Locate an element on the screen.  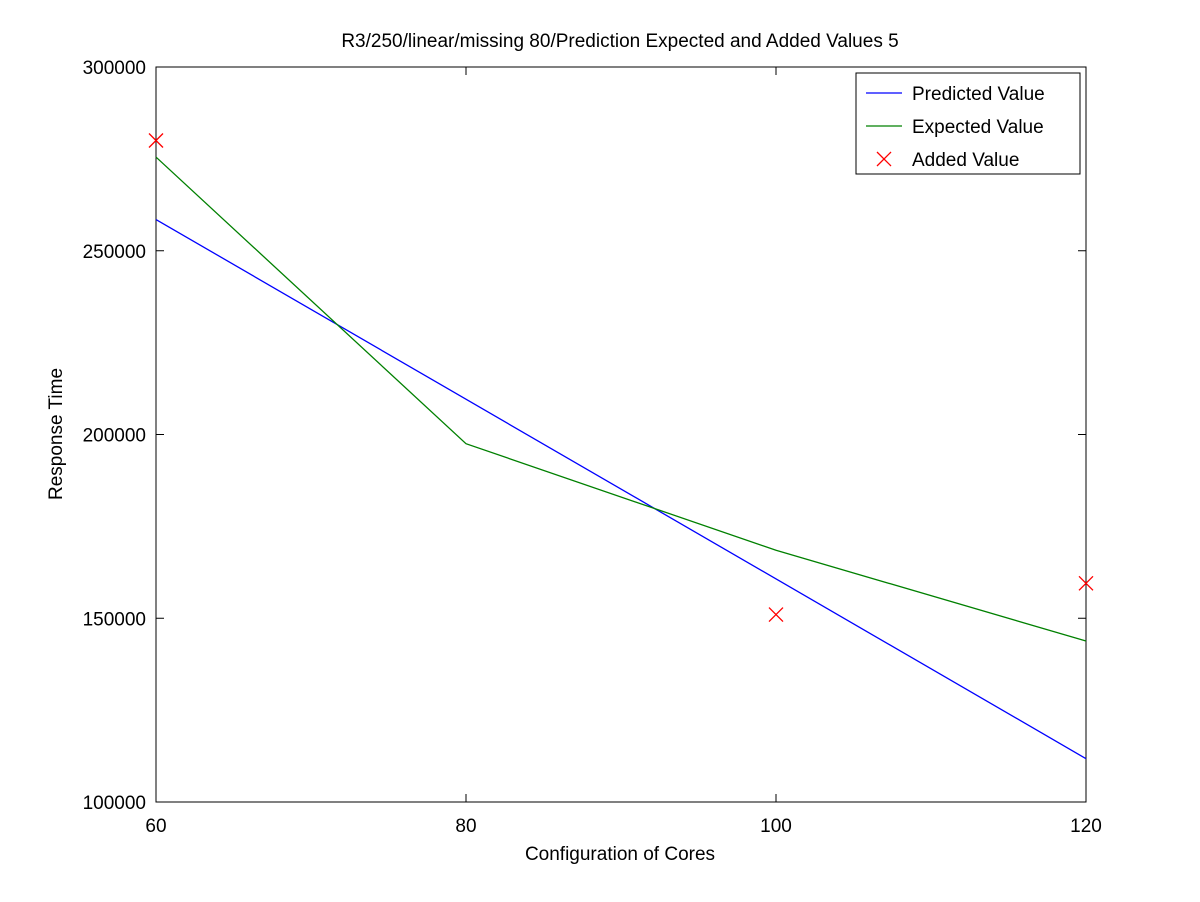
legend-label-added-value: Added Value is located at coordinates (965, 160).